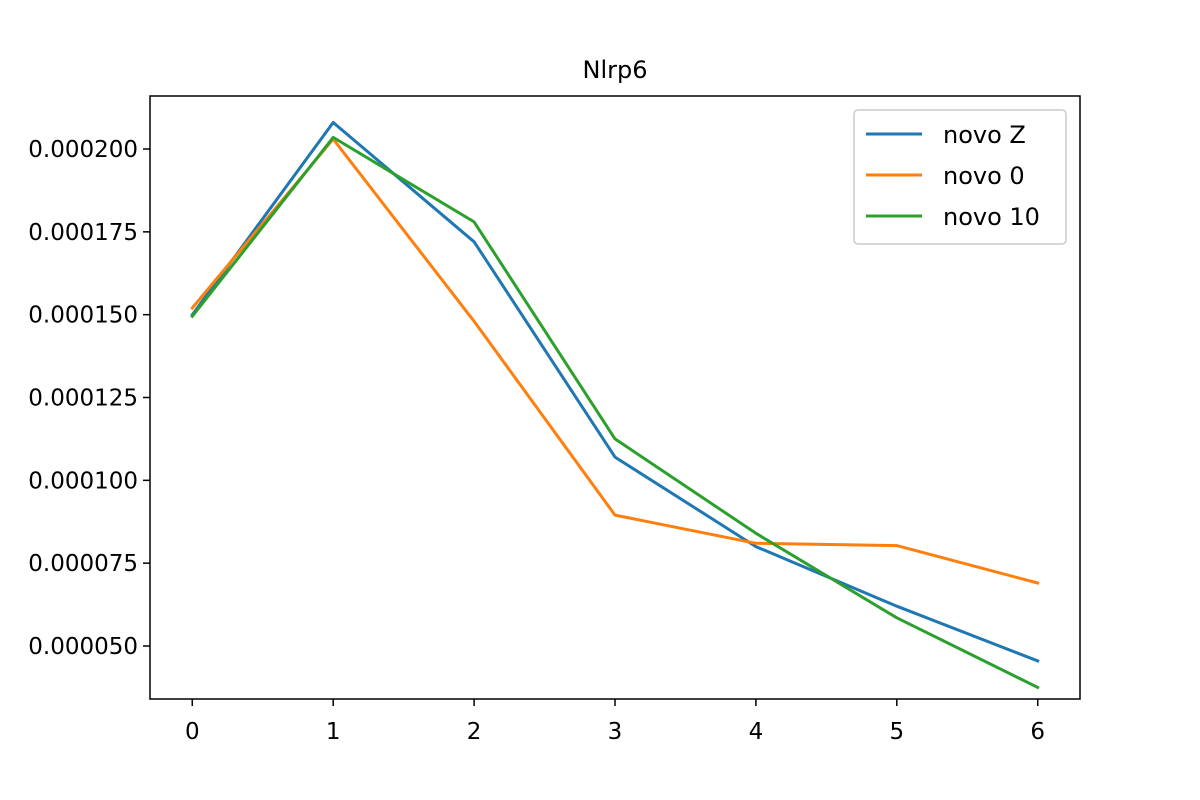  Describe the element at coordinates (333, 732) in the screenshot. I see `x-tick-label: 1` at that location.